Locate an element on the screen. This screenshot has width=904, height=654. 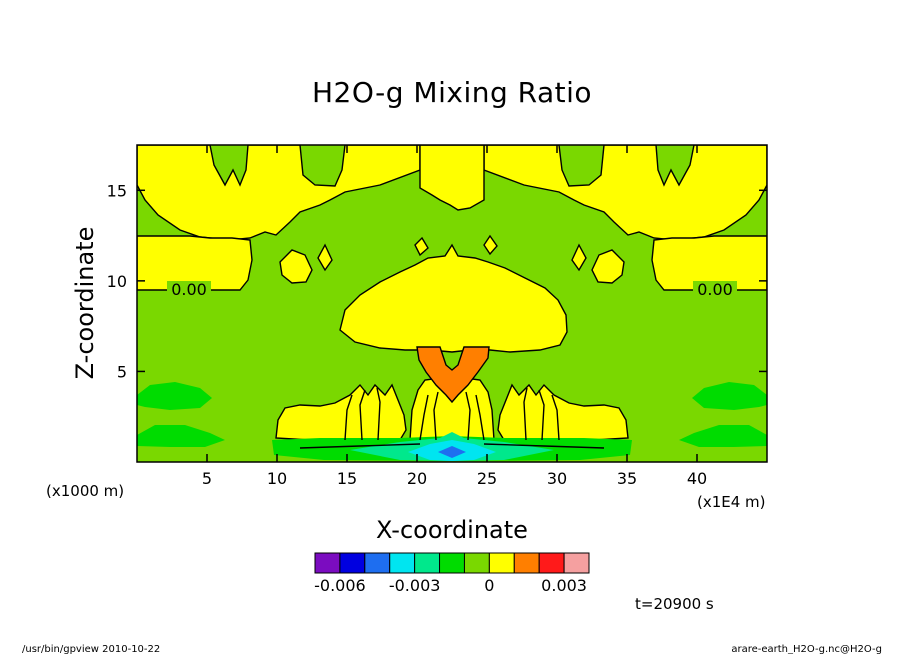
x-tick-label: 40 is located at coordinates (697, 478).